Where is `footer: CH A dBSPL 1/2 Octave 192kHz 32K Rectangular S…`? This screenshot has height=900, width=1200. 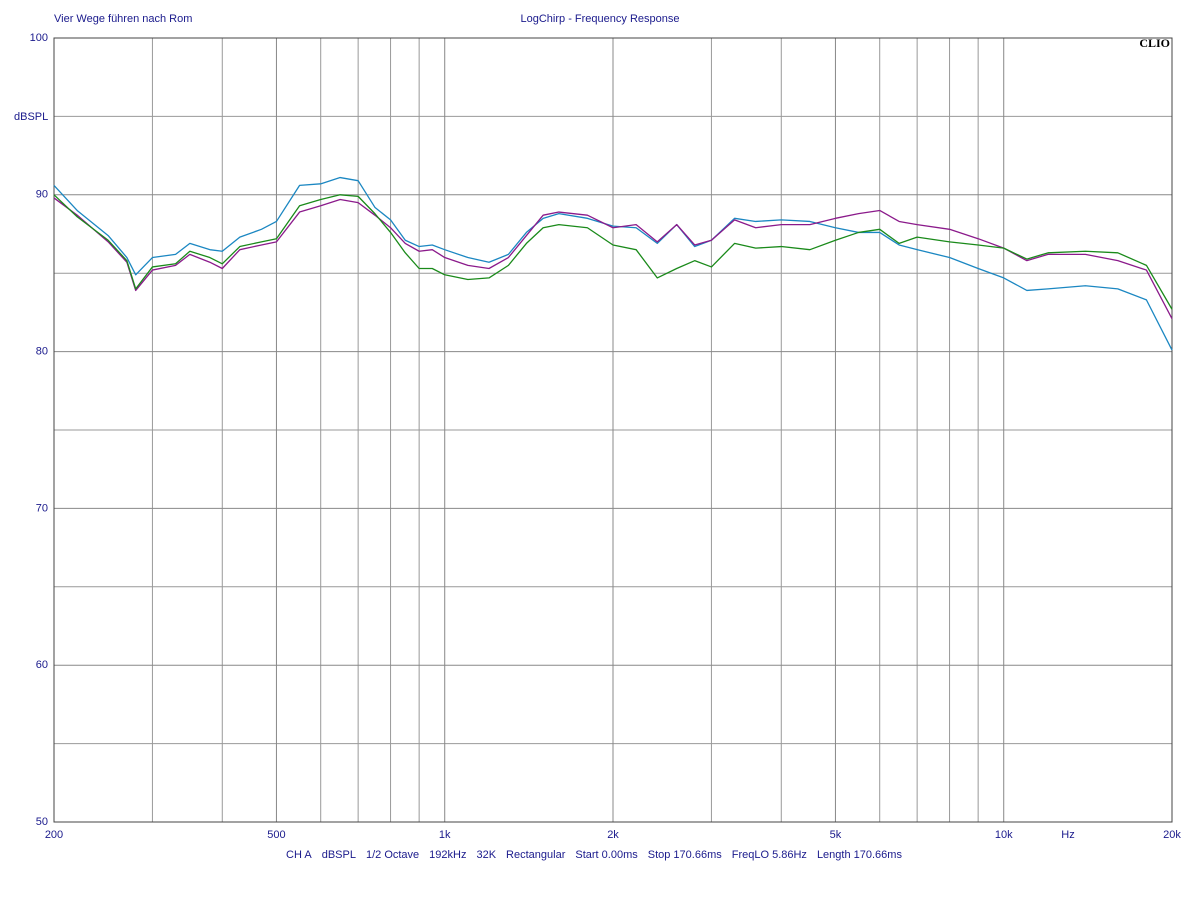 footer: CH A dBSPL 1/2 Octave 192kHz 32K Rectangular S… is located at coordinates (594, 855).